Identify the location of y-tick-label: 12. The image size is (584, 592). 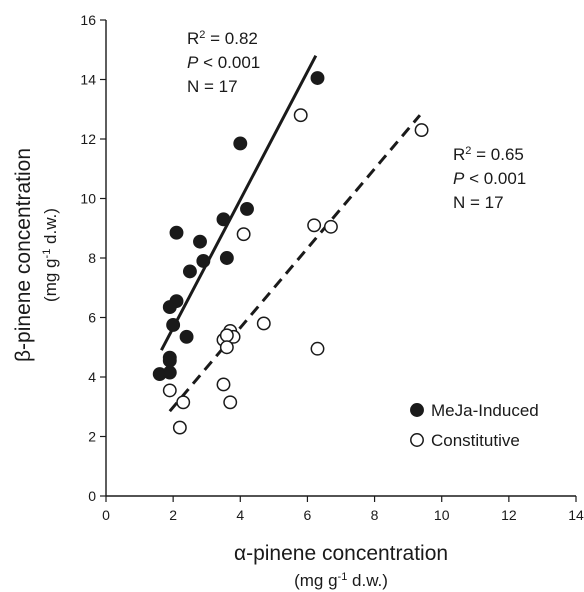
(88, 139).